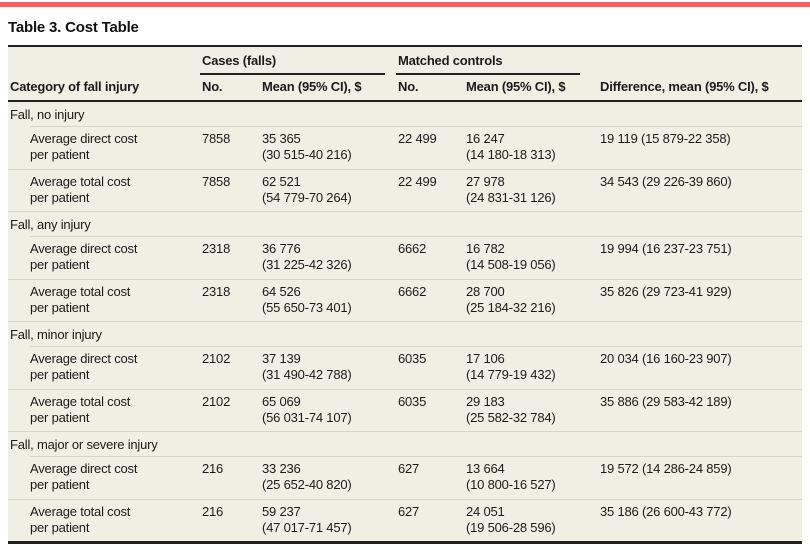 This screenshot has width=810, height=553. I want to click on group-header-controls-label: Matched controls, so click(450, 60).